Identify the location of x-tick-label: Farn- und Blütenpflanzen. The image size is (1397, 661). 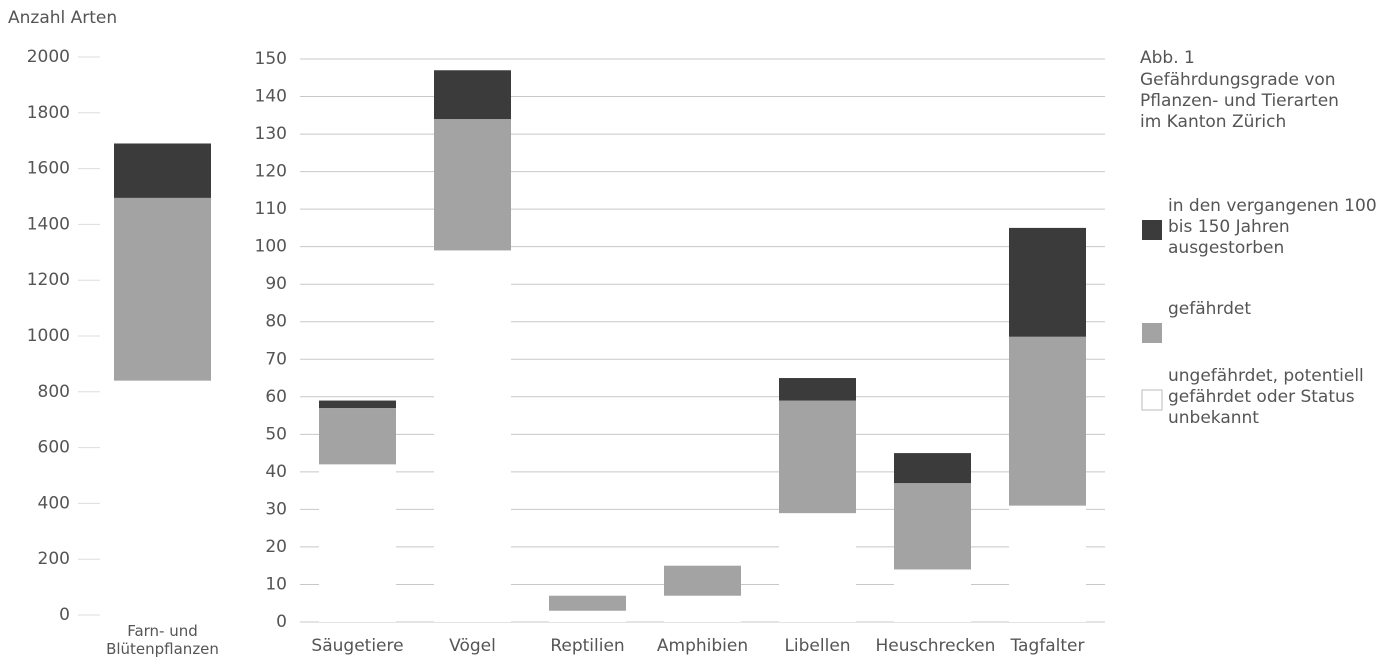
(162, 640).